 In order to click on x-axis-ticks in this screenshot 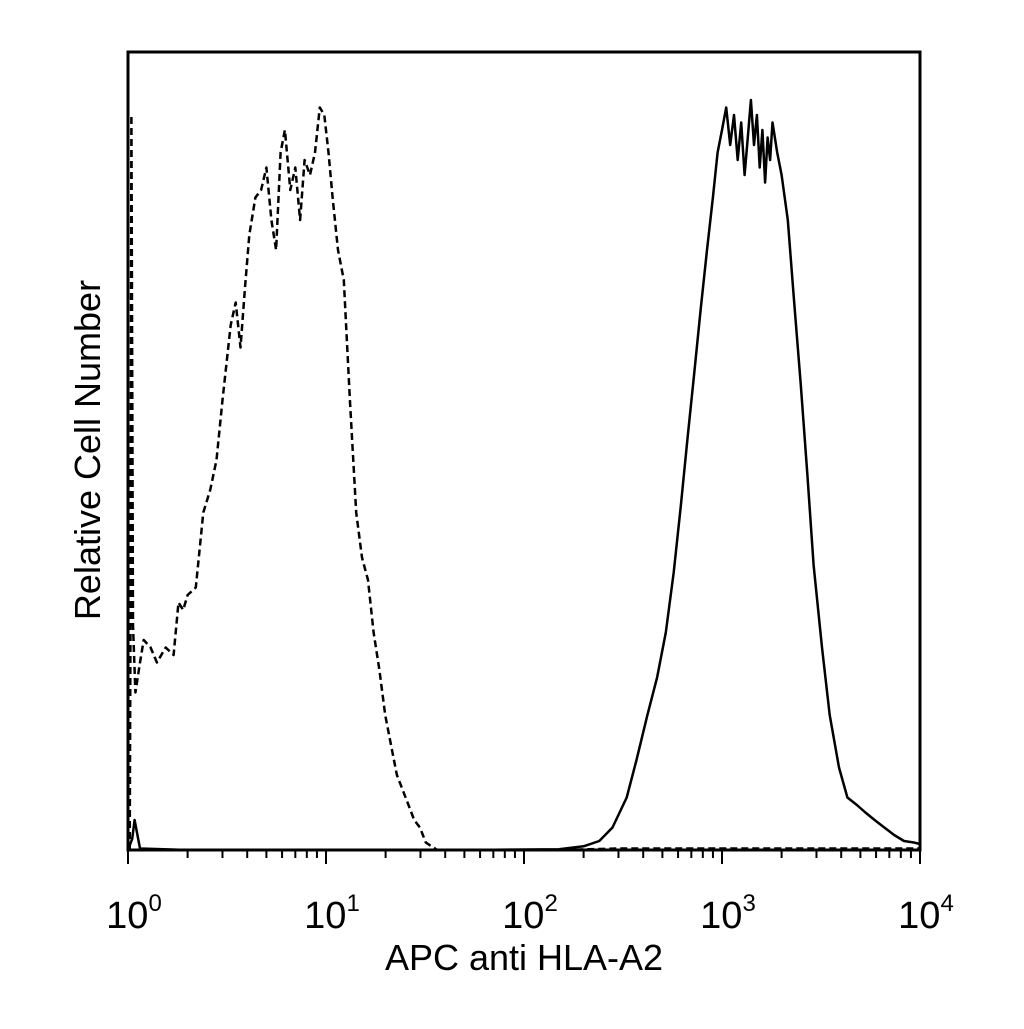, I will do `click(524, 857)`.